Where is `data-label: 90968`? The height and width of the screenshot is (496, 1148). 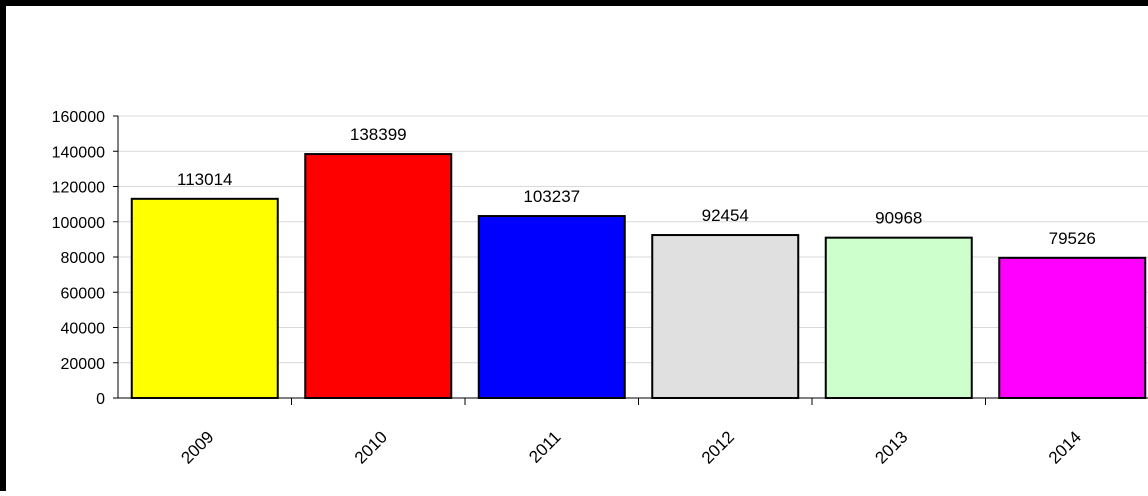
data-label: 90968 is located at coordinates (898, 218).